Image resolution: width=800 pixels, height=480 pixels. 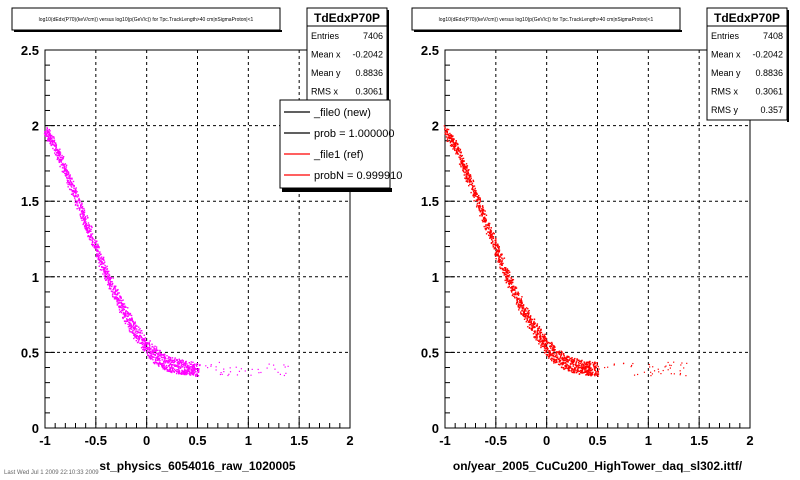 What do you see at coordinates (347, 18) in the screenshot?
I see `stats-name: TdEdxP70P` at bounding box center [347, 18].